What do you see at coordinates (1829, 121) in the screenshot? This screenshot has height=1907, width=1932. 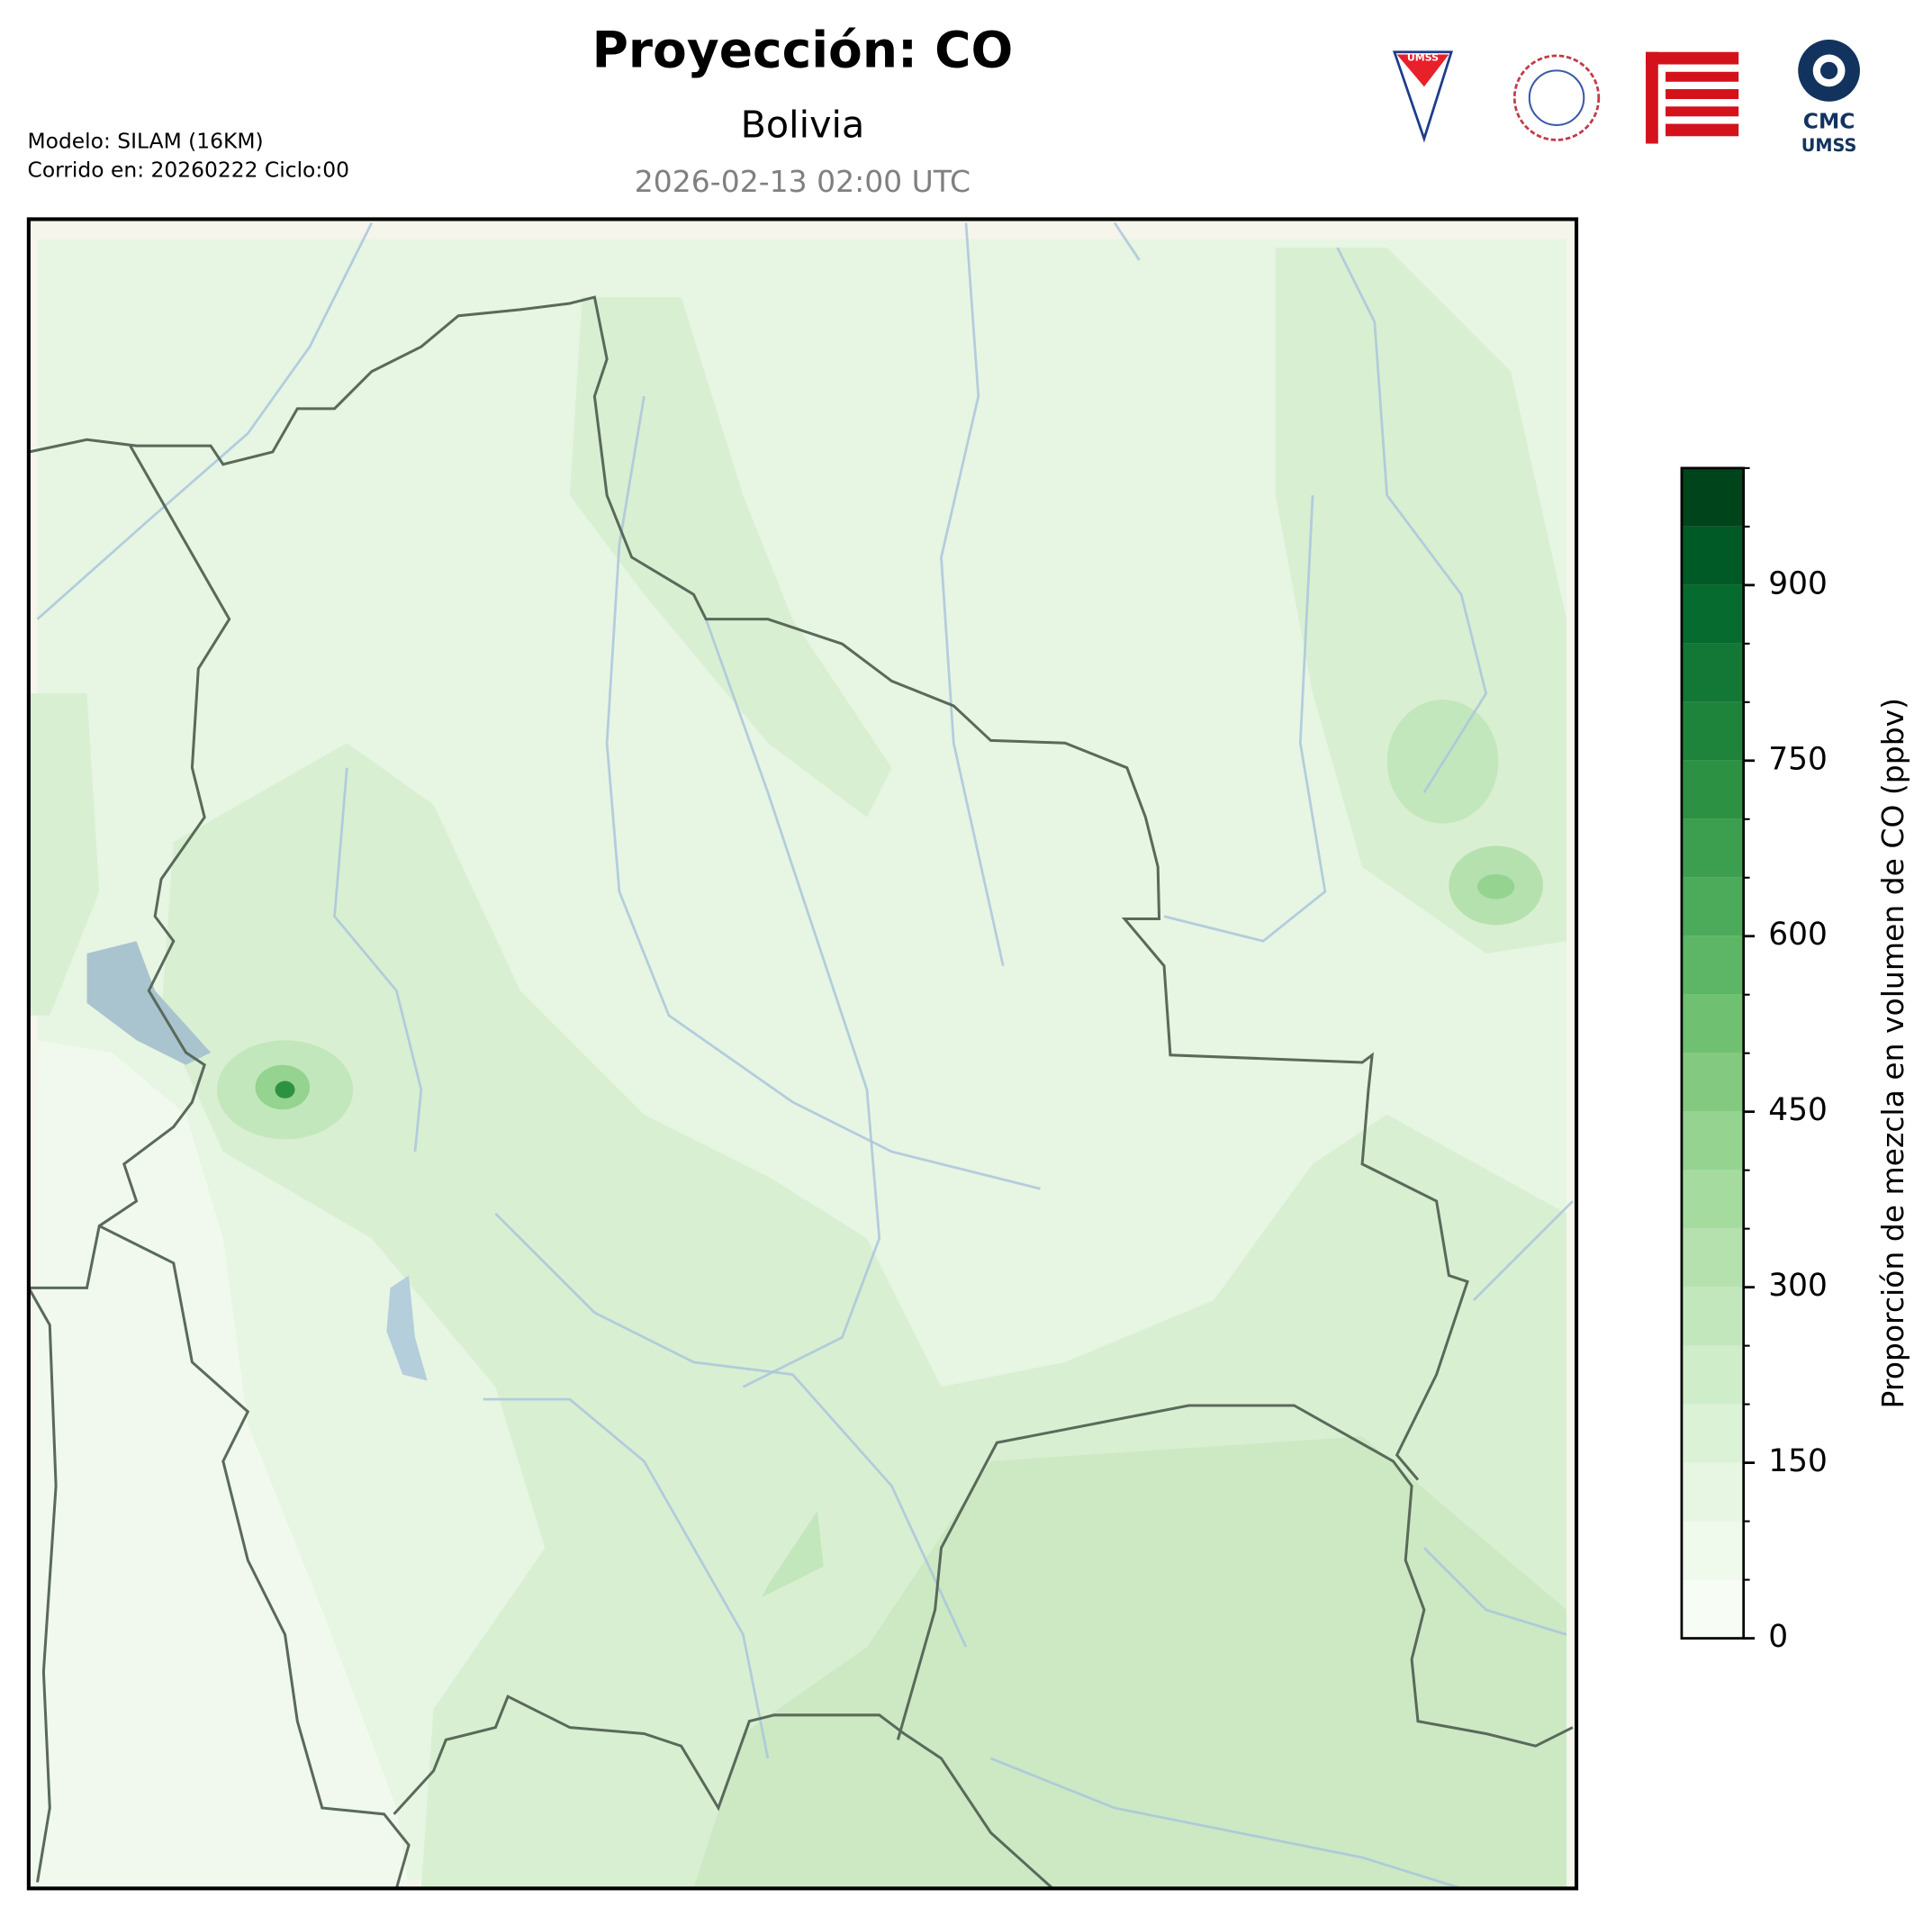 I see `logo-text: CMC` at bounding box center [1829, 121].